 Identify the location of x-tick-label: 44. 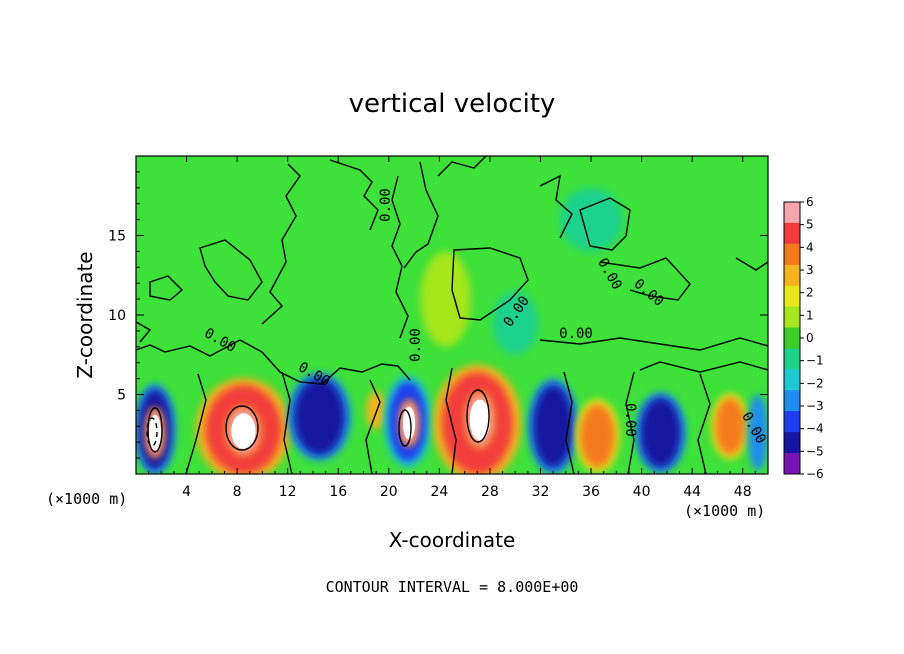
(692, 492).